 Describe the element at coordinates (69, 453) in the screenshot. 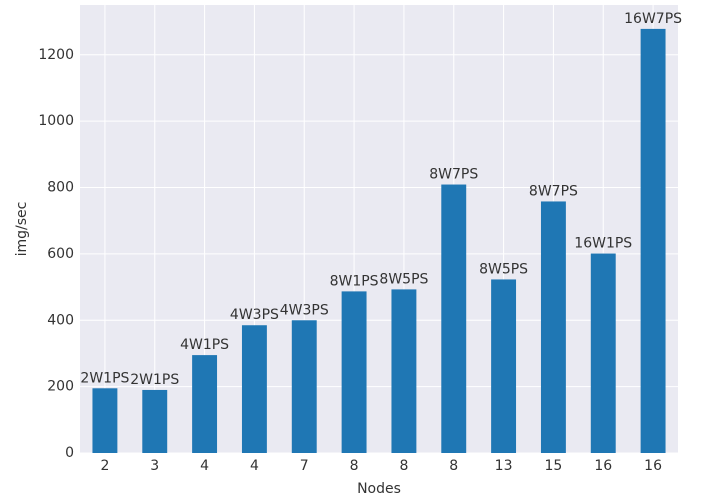

I see `y-tick-label: 0` at that location.